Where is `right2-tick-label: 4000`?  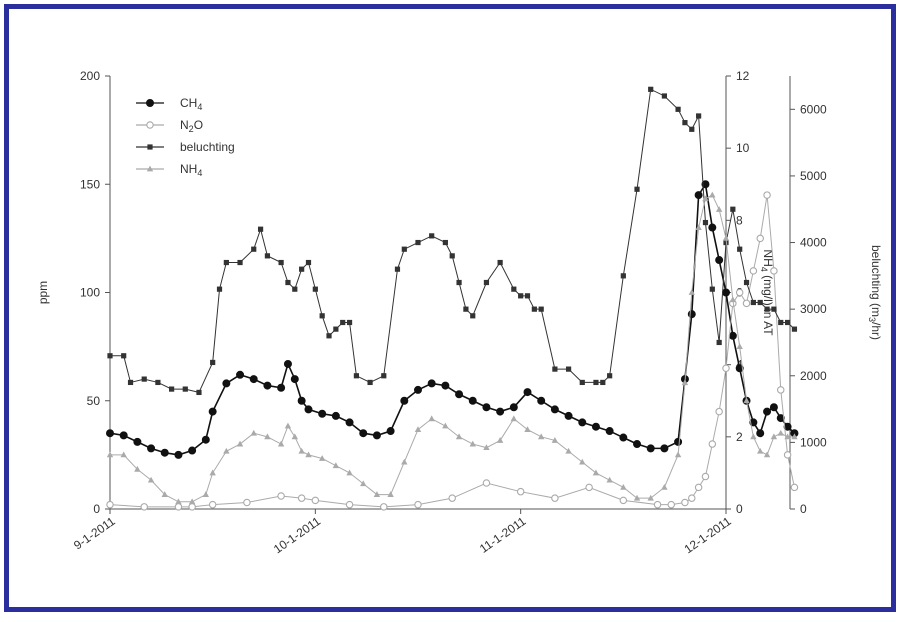
right2-tick-label: 4000 is located at coordinates (813, 243).